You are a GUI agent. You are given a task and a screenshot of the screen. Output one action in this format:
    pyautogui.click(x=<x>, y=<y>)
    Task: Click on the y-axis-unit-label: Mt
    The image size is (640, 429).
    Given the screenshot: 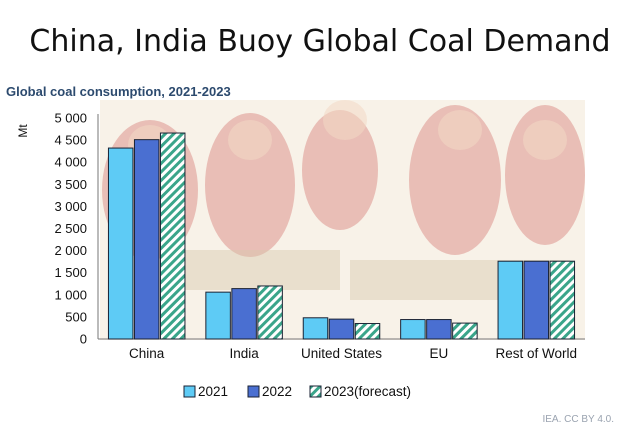 What is the action you would take?
    pyautogui.click(x=23, y=131)
    